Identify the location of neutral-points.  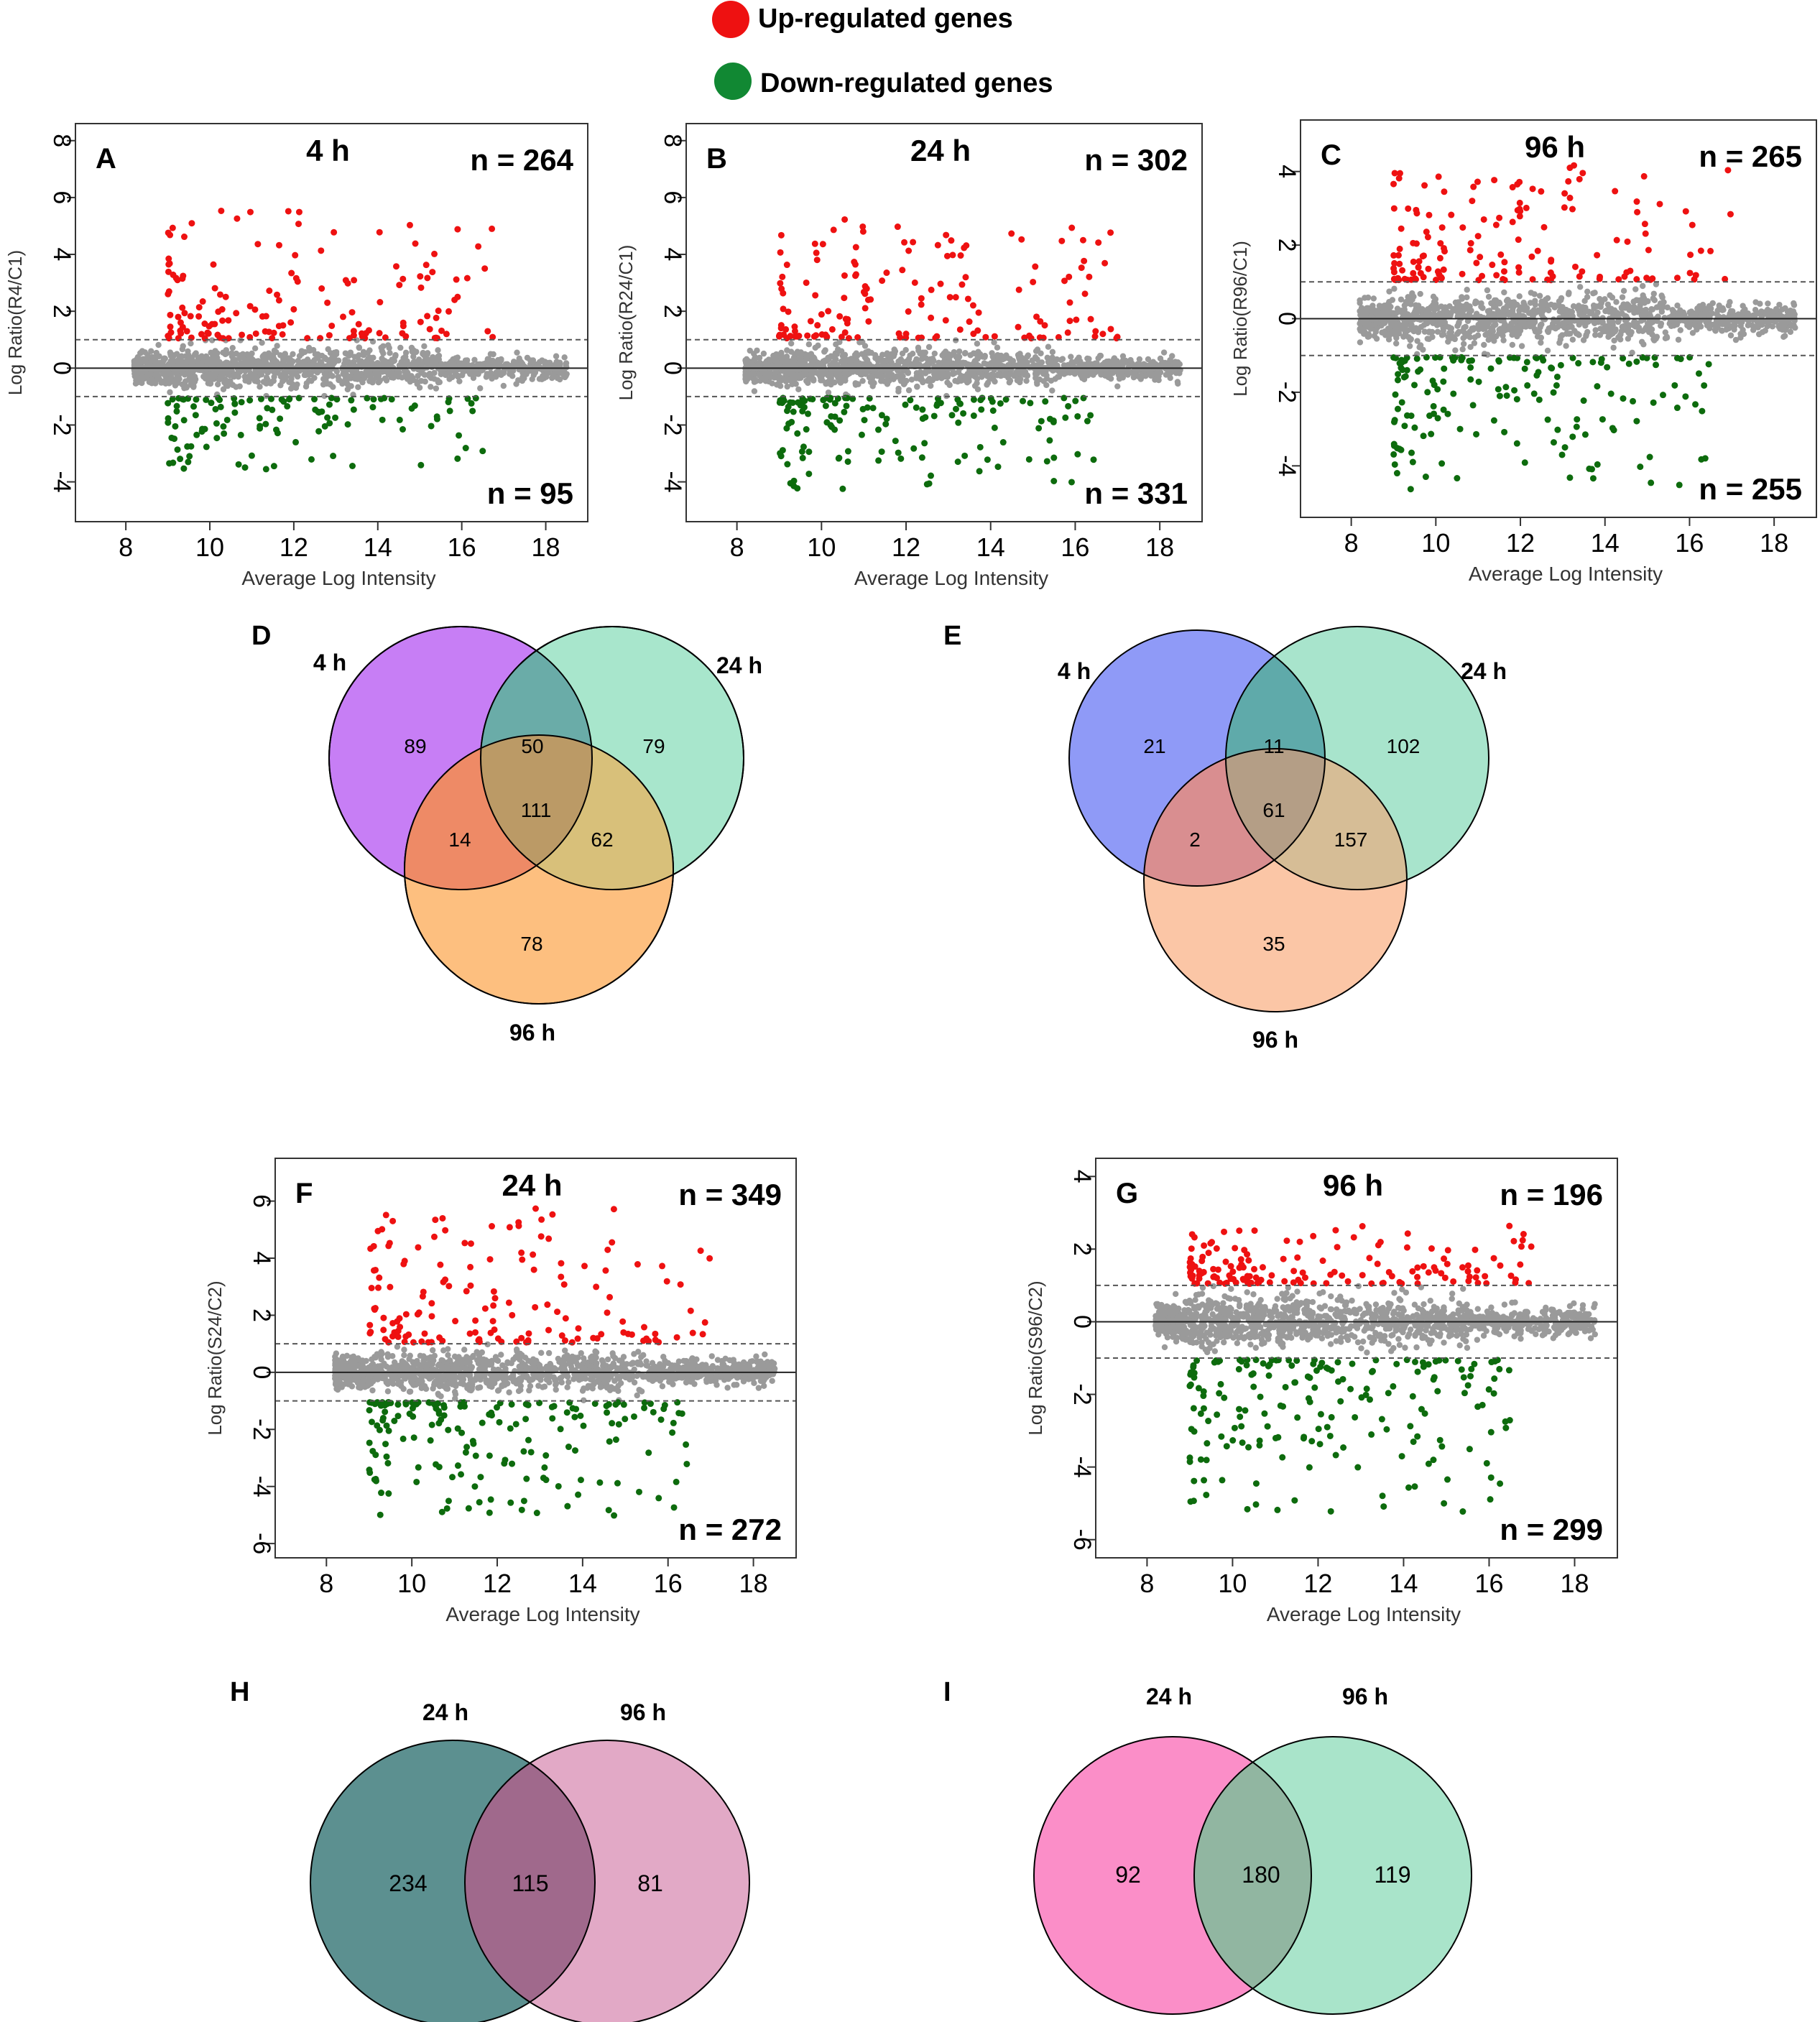
(962, 369).